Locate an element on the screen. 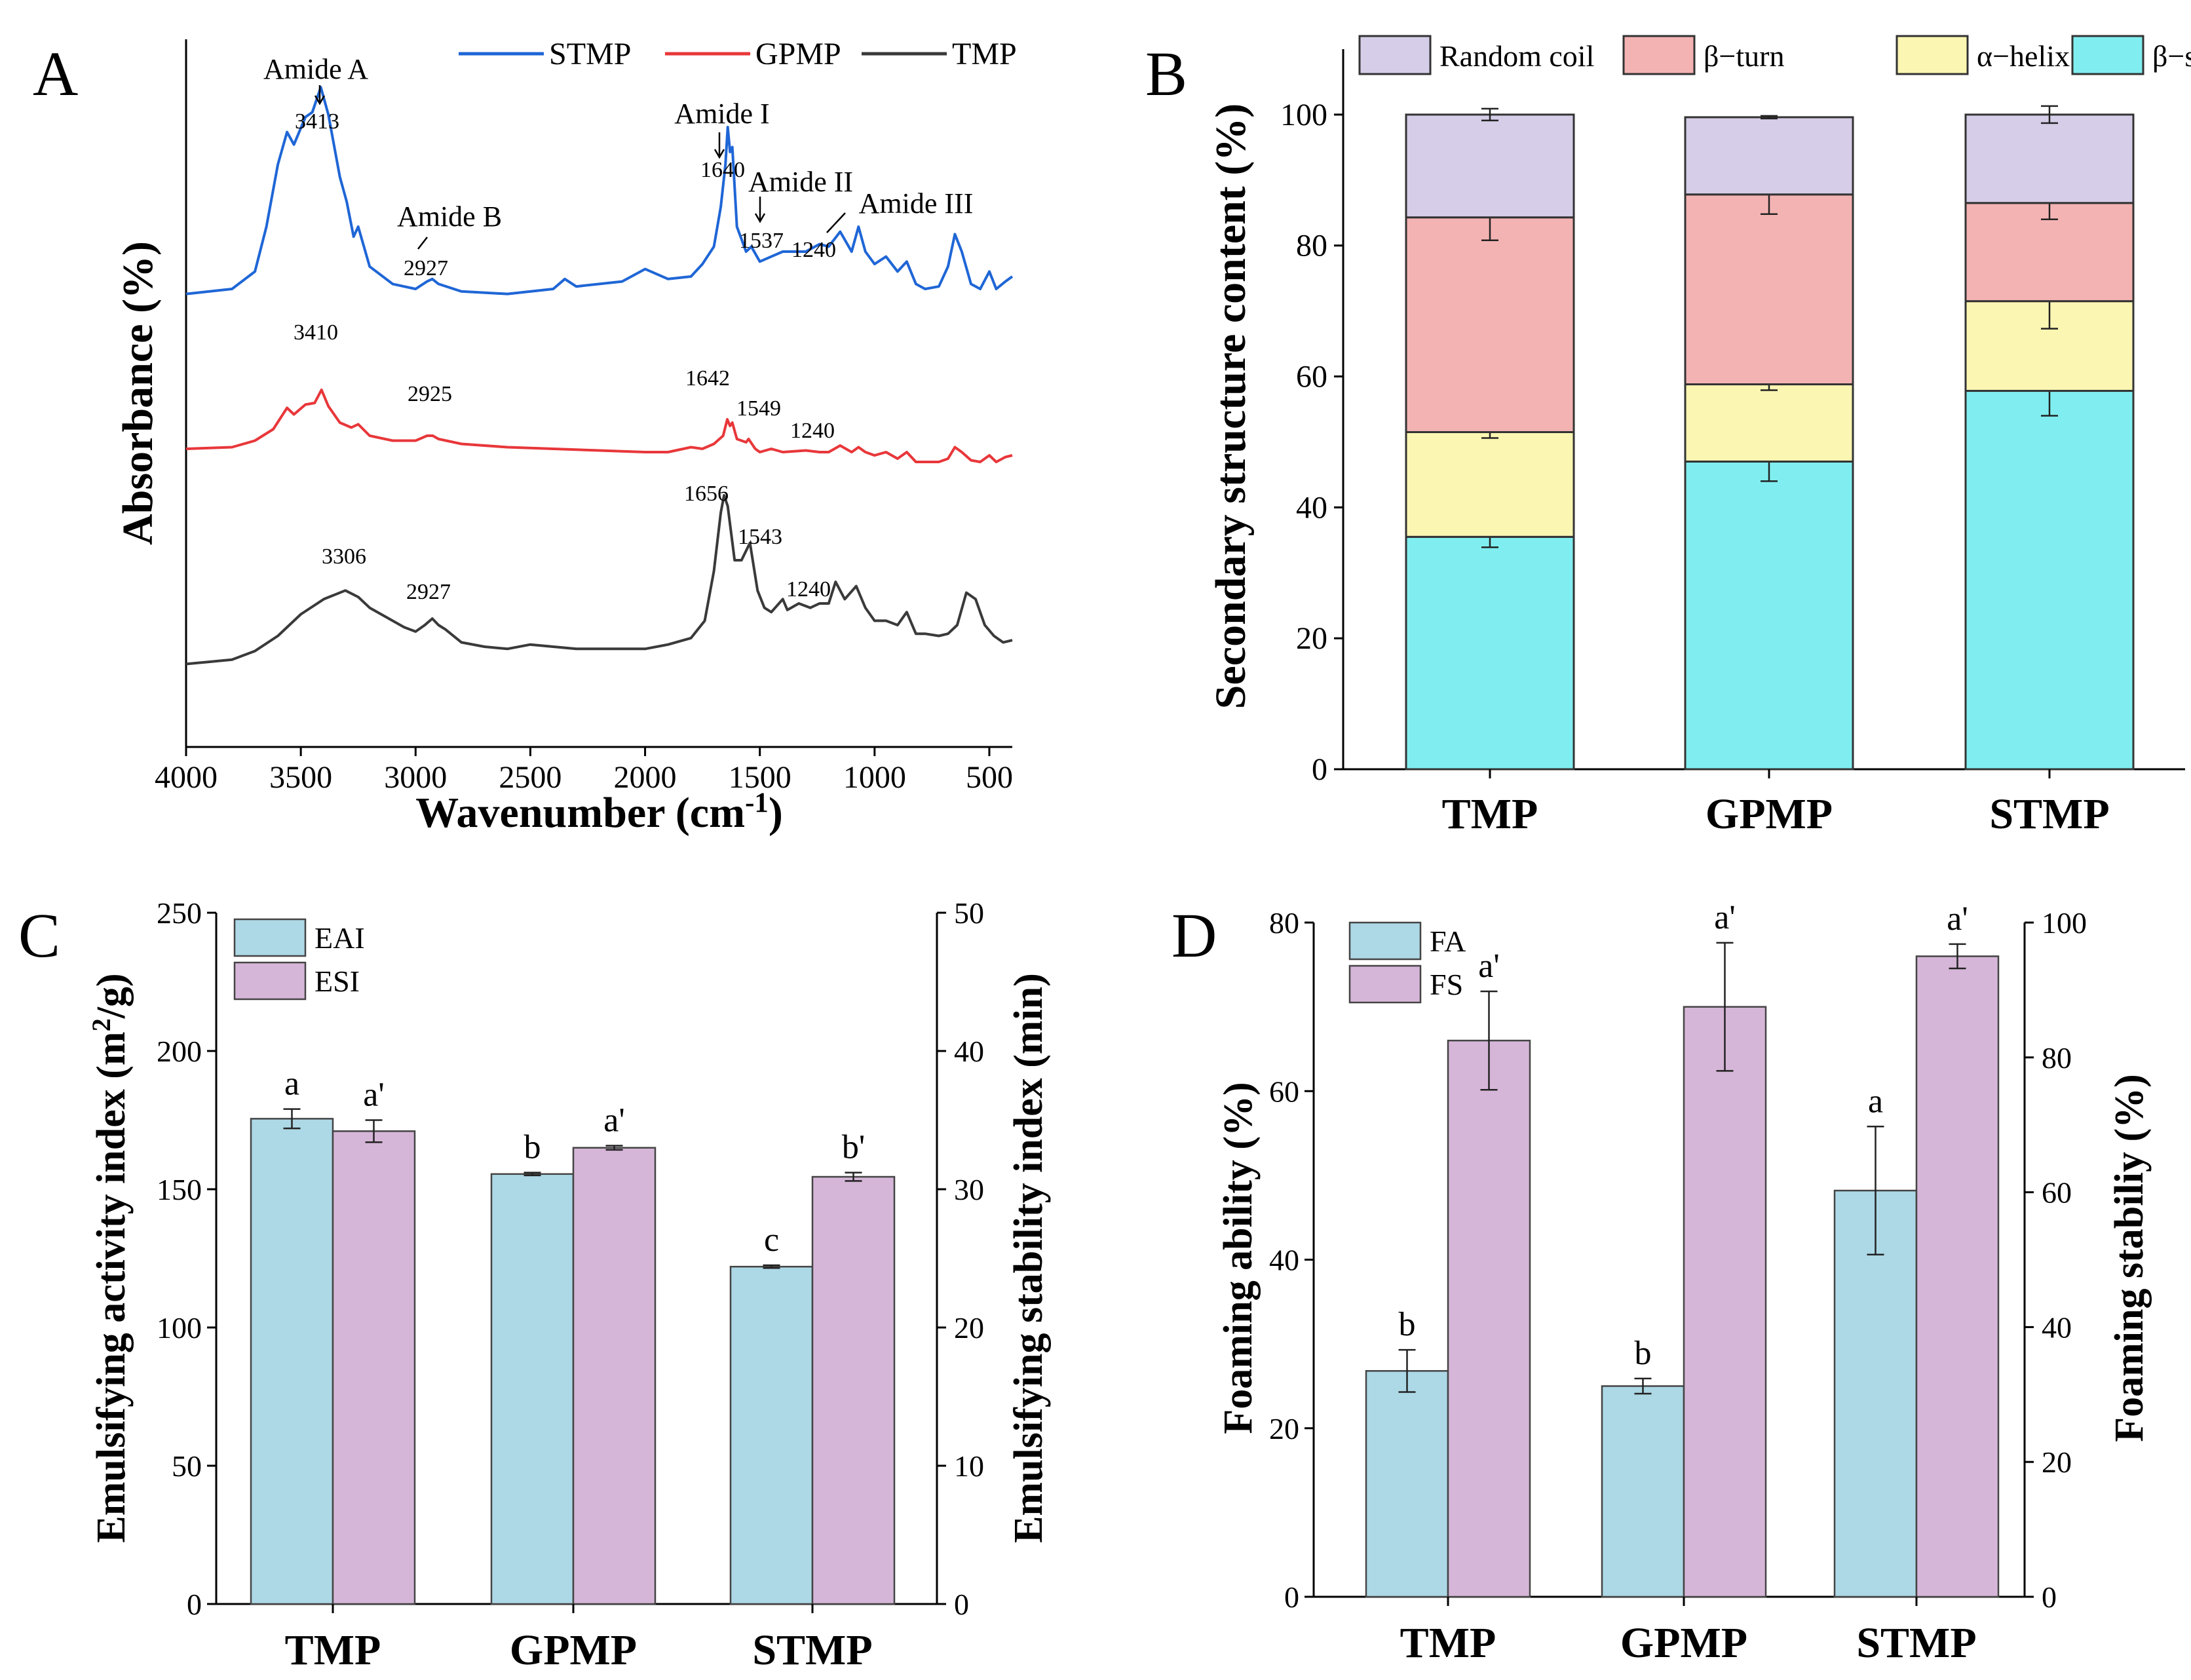 This screenshot has height=1680, width=2191. bar-stmp-sheet is located at coordinates (2049, 580).